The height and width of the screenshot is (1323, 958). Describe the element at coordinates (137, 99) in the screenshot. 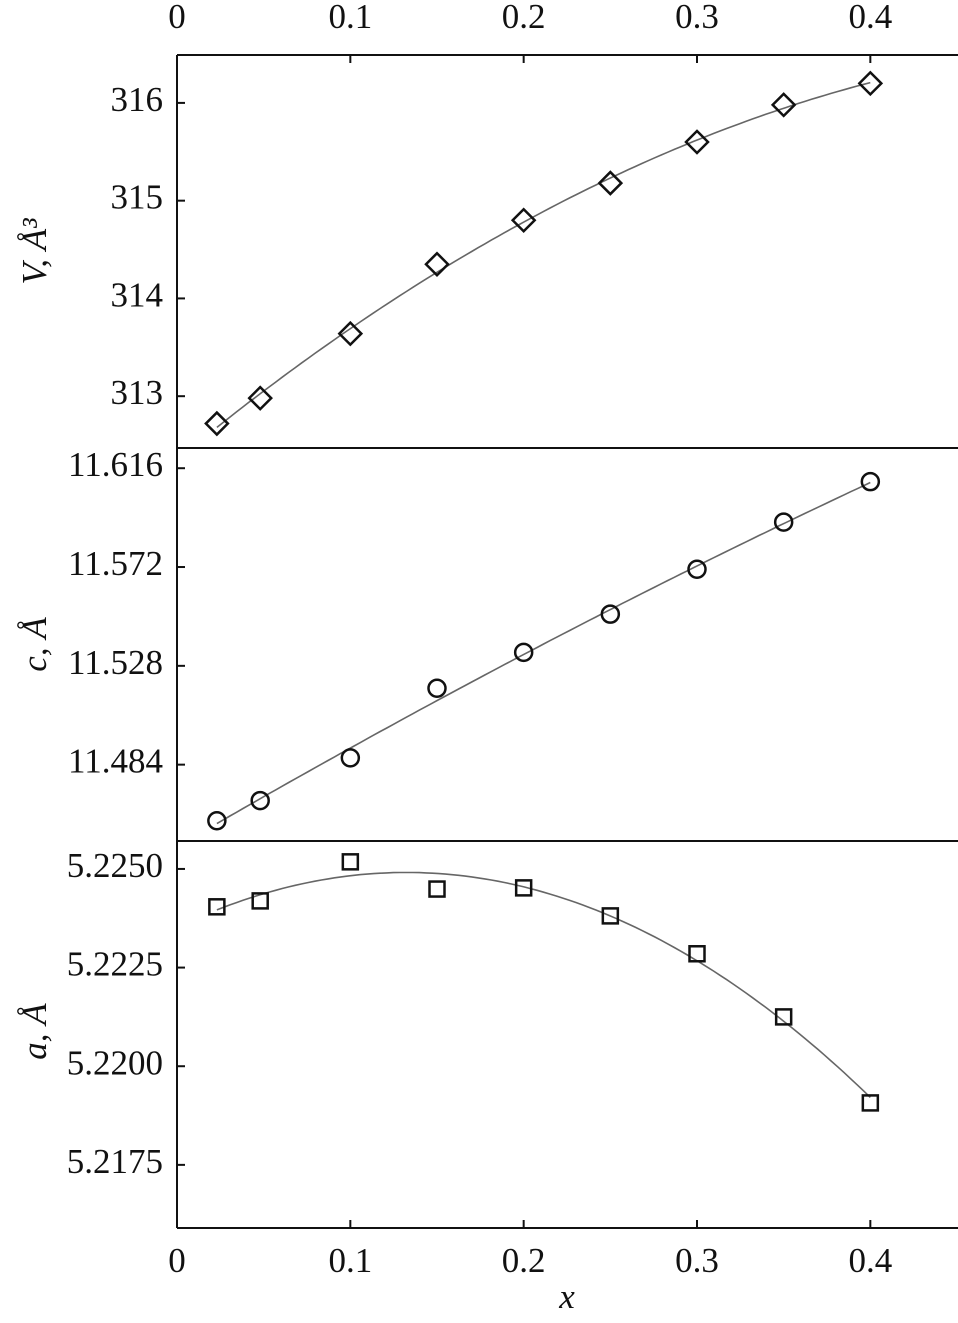

I see `y-tick-label: 316` at that location.